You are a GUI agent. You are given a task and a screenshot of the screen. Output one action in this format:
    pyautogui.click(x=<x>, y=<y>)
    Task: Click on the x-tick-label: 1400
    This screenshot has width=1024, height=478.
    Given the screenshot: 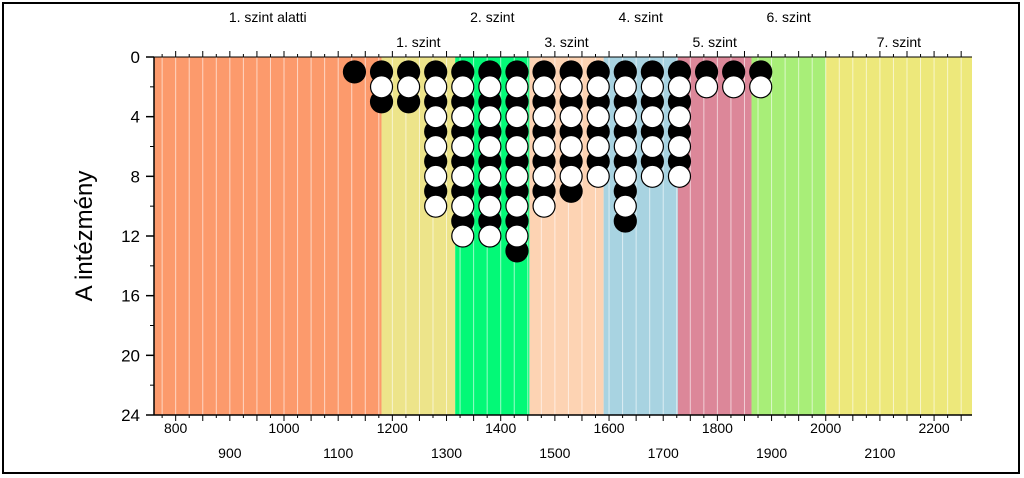 What is the action you would take?
    pyautogui.click(x=500, y=428)
    